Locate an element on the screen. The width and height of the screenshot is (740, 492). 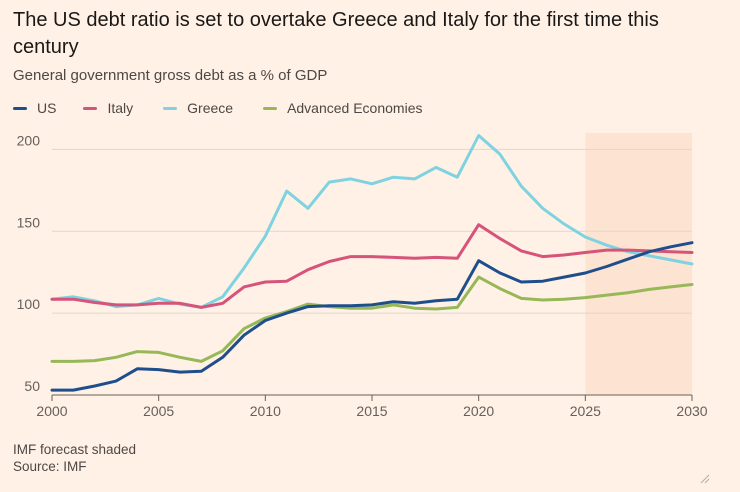
legend-item-greece: Greece is located at coordinates (198, 108).